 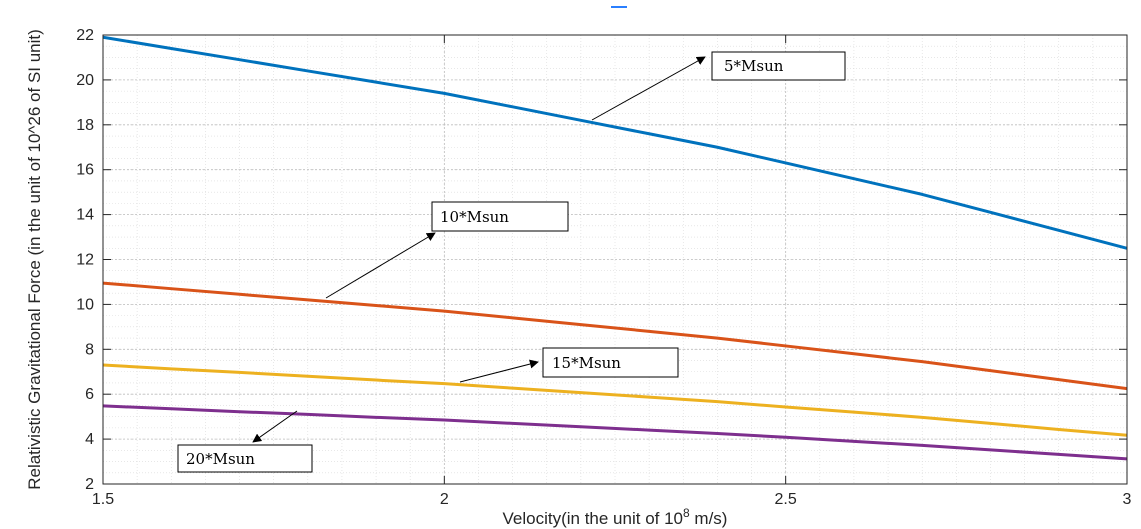 I want to click on y-tick-label: 14, so click(x=85, y=215).